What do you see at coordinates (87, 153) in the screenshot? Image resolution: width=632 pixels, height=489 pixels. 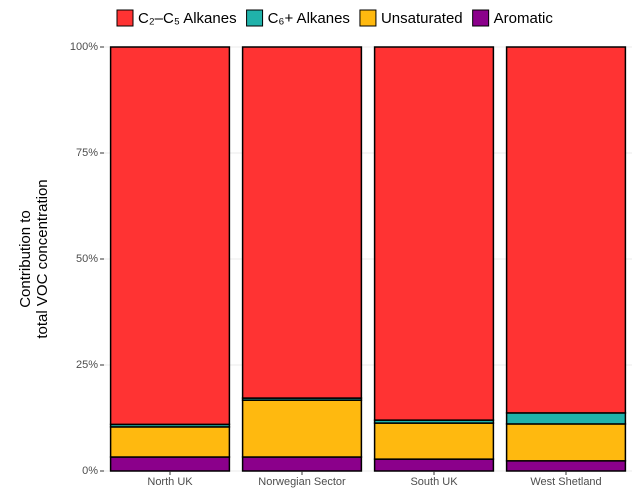 I see `y-tick-label: 75%` at bounding box center [87, 153].